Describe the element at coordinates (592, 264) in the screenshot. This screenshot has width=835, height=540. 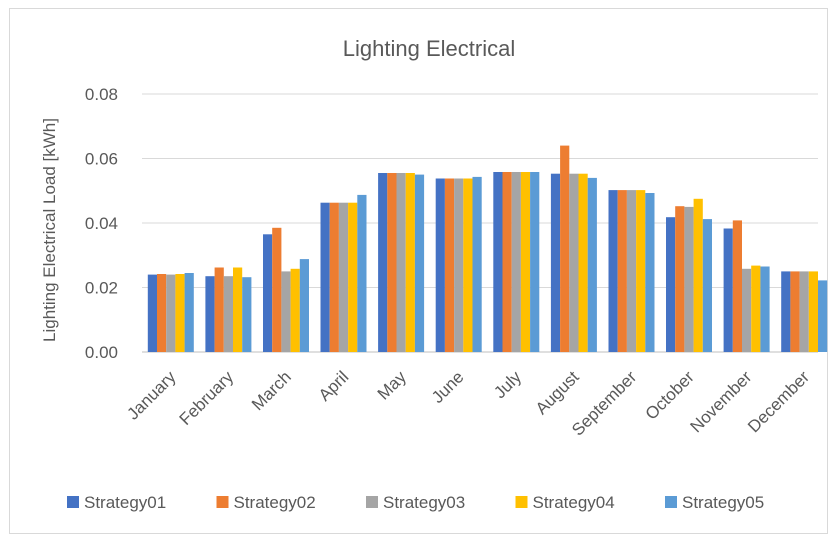
I see `bar-strategy05-august` at that location.